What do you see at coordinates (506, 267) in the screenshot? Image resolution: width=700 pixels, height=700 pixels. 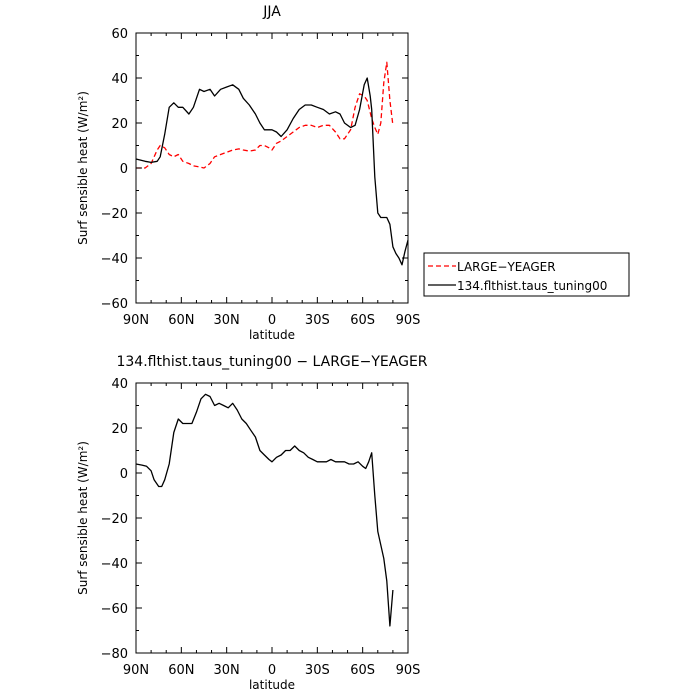 I see `legend-label-0: LARGE−YEAGER` at bounding box center [506, 267].